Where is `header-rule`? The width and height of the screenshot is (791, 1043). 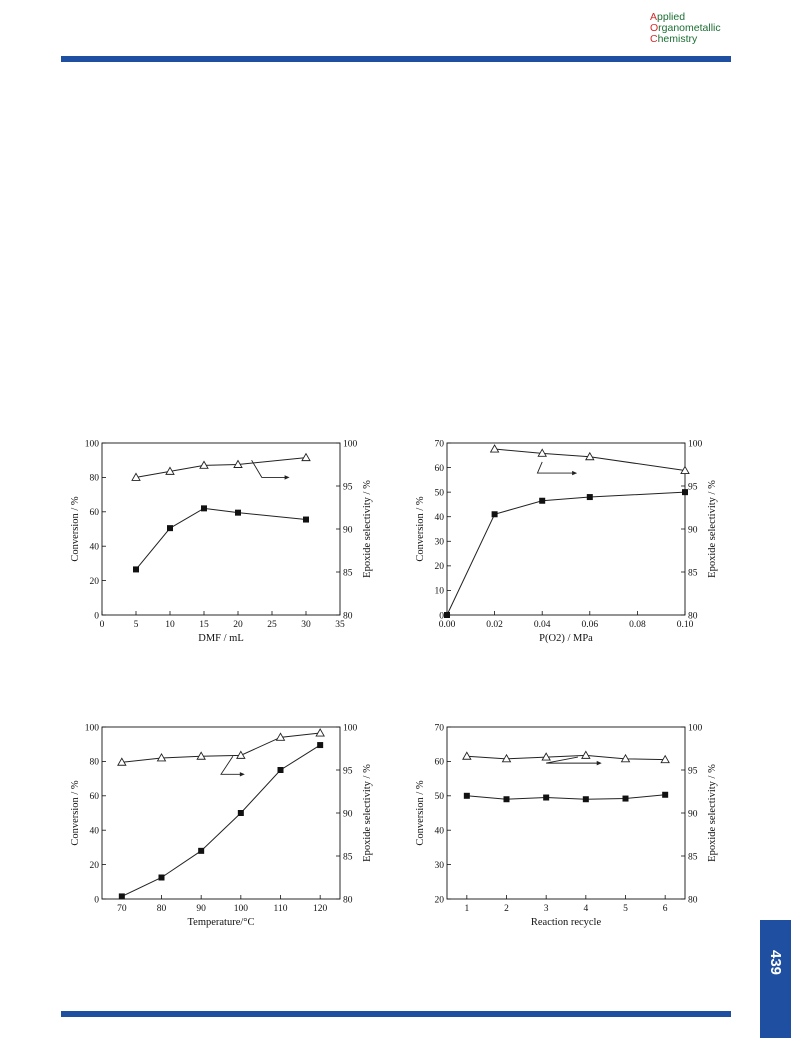
header-rule is located at coordinates (396, 59).